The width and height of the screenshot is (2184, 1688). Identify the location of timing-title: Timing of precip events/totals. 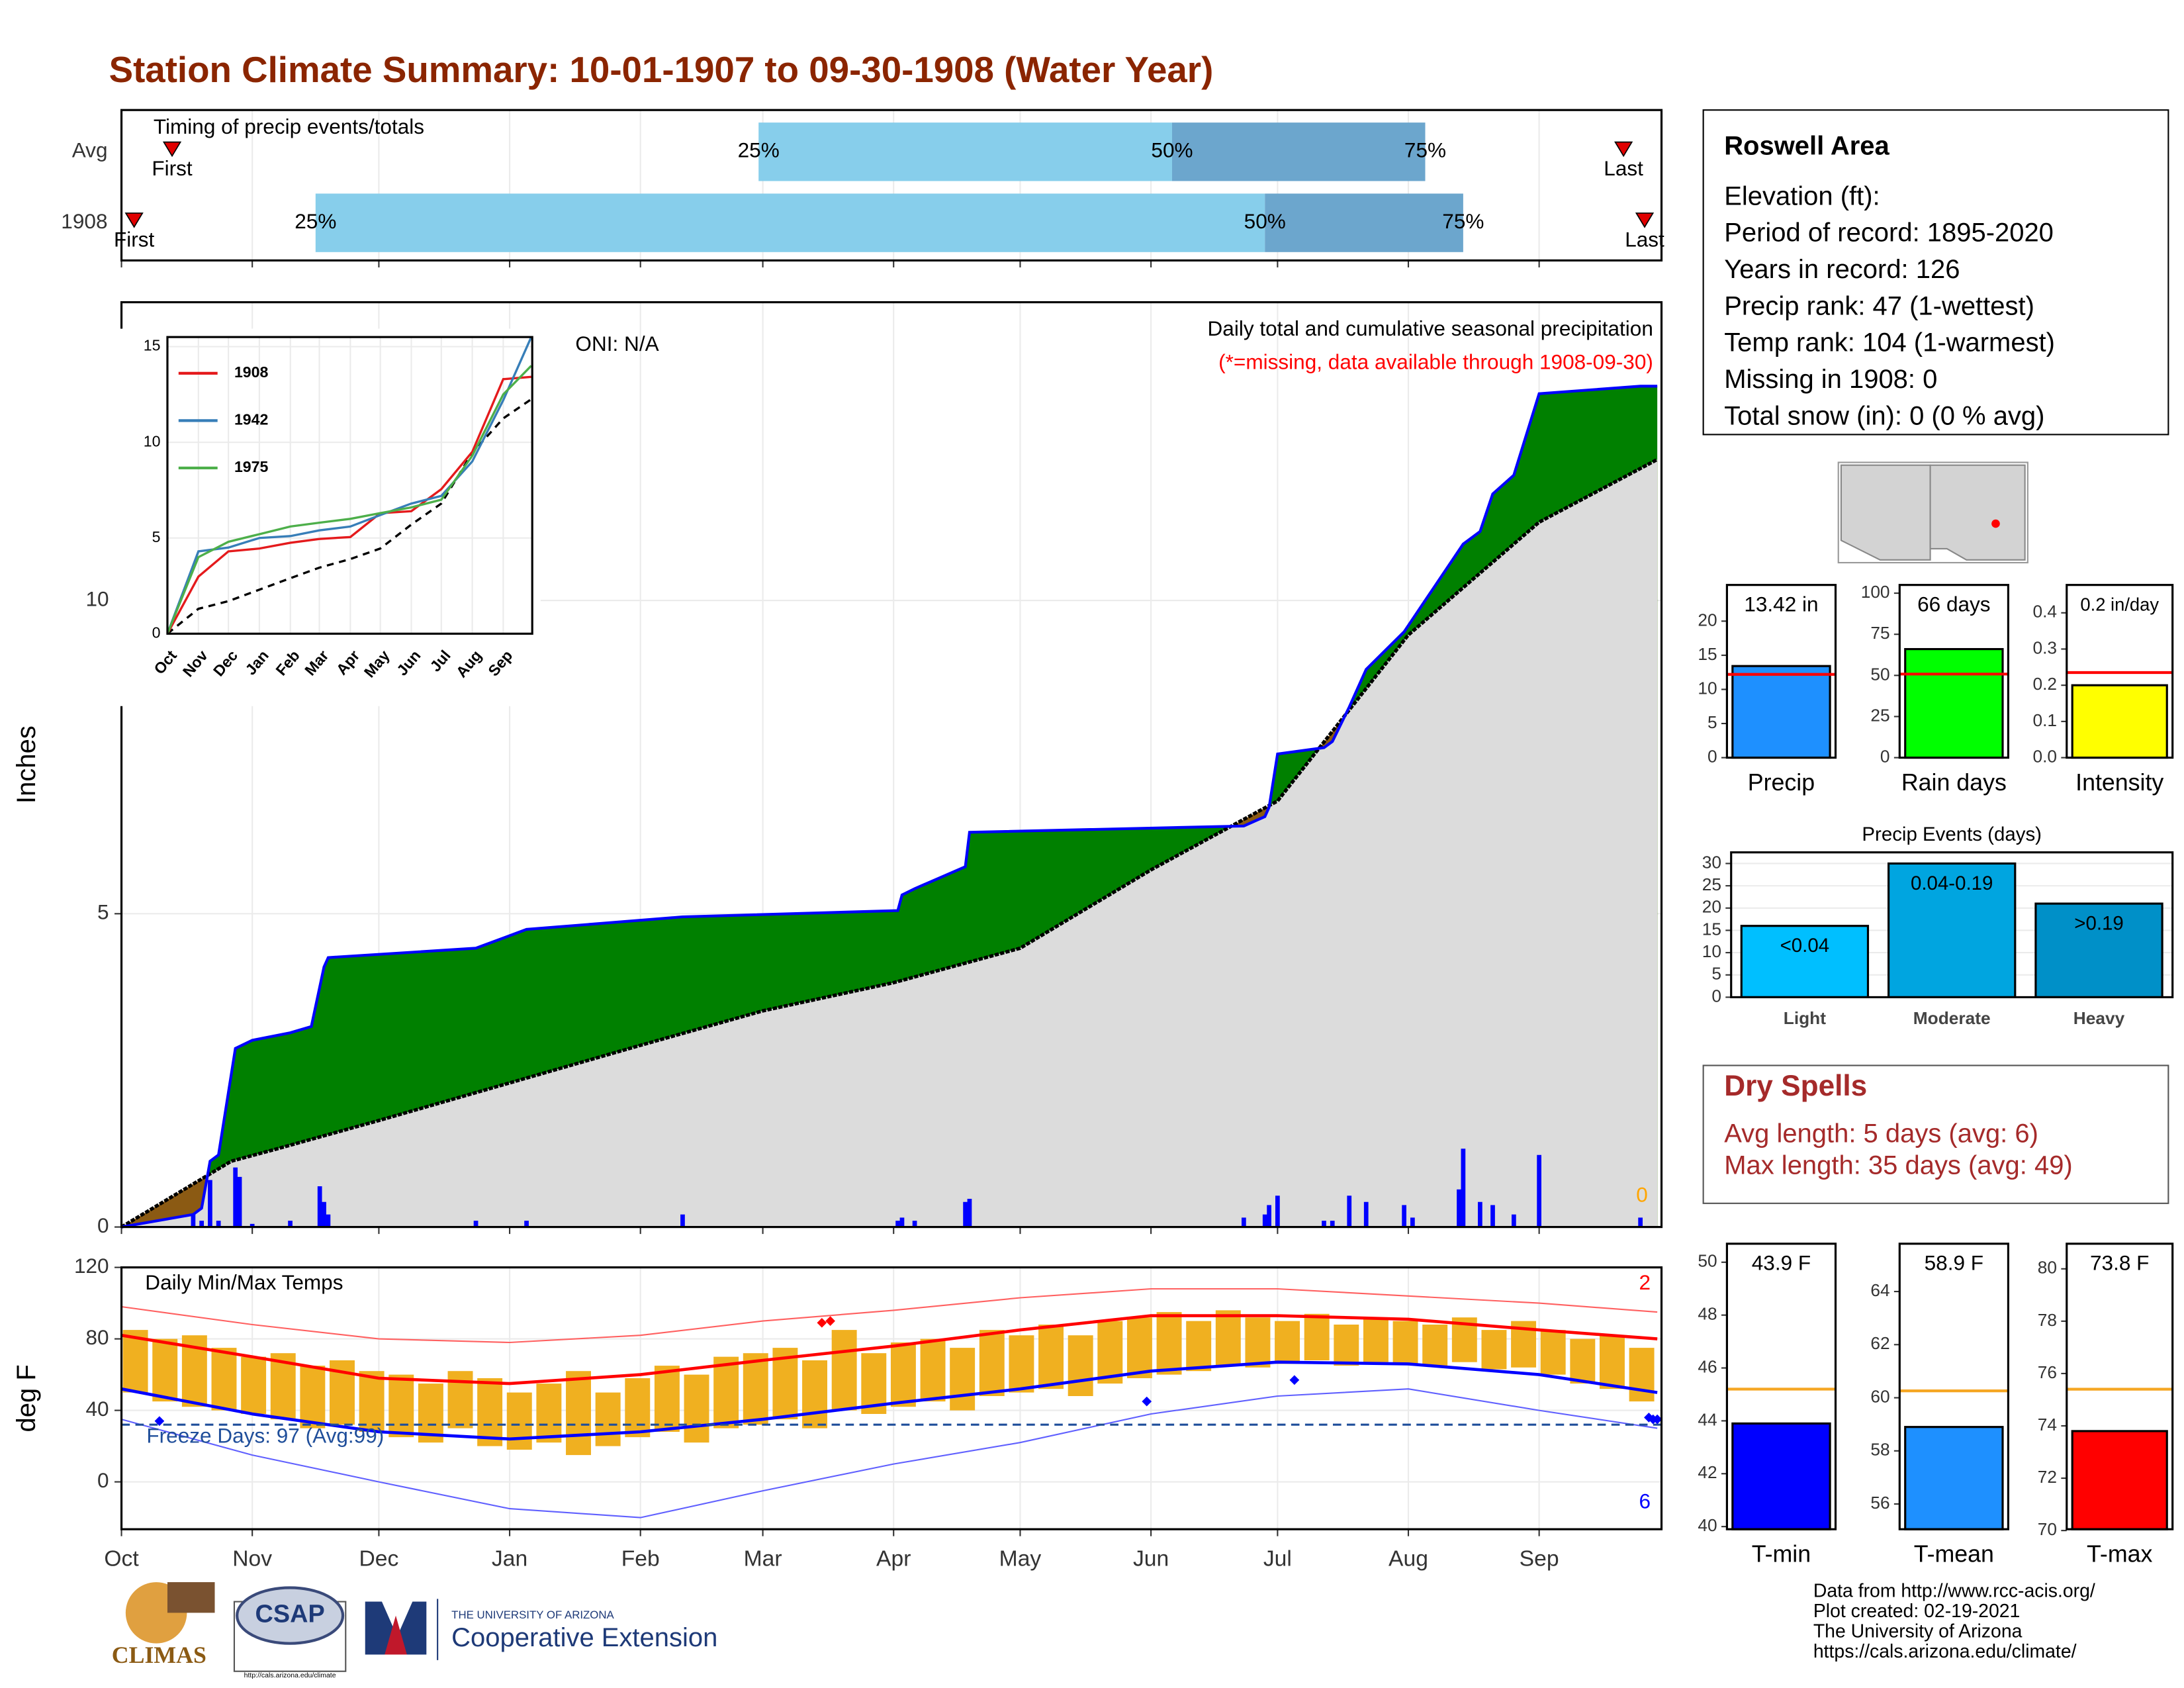
(289, 126).